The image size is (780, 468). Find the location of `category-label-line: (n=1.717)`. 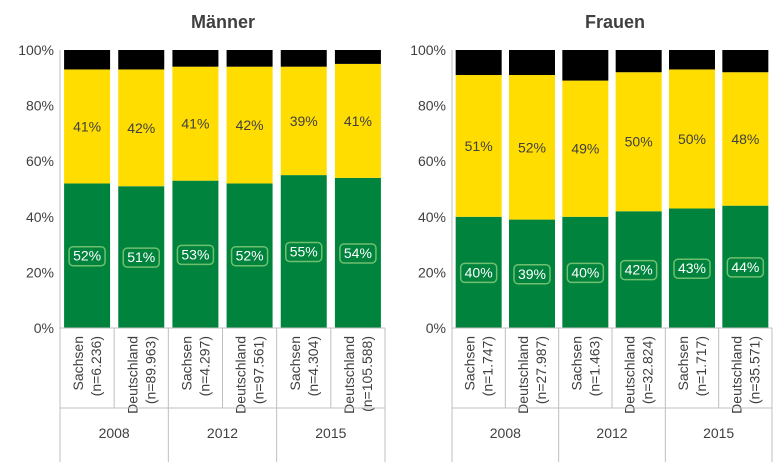

category-label-line: (n=1.717) is located at coordinates (701, 366).